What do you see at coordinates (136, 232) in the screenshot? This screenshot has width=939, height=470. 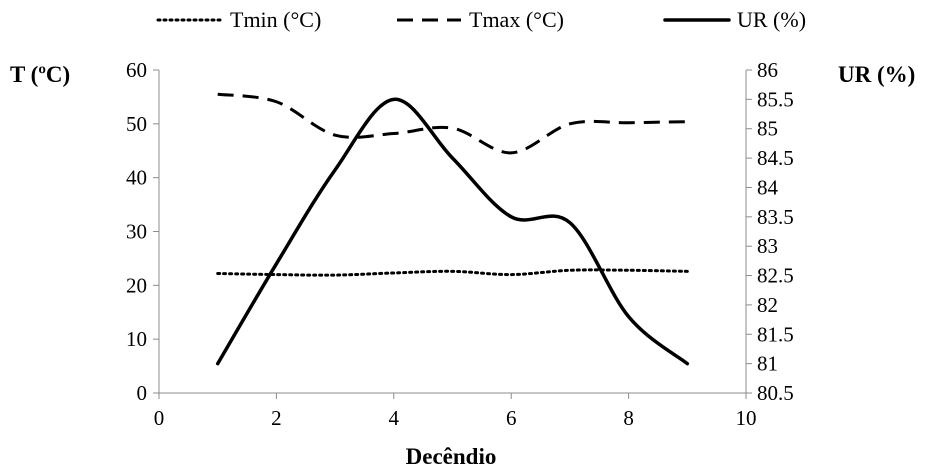 I see `y-tick-label: 30` at bounding box center [136, 232].